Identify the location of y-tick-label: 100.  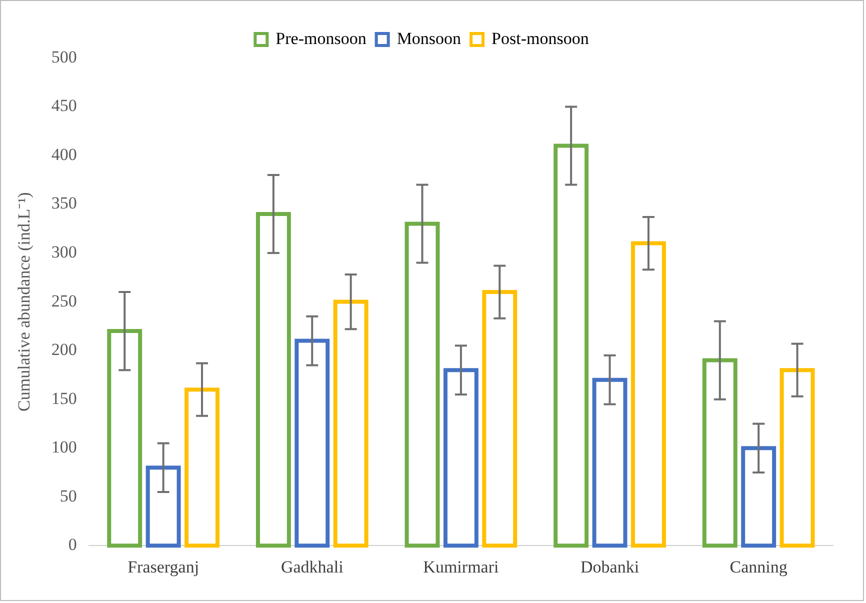
(64, 447).